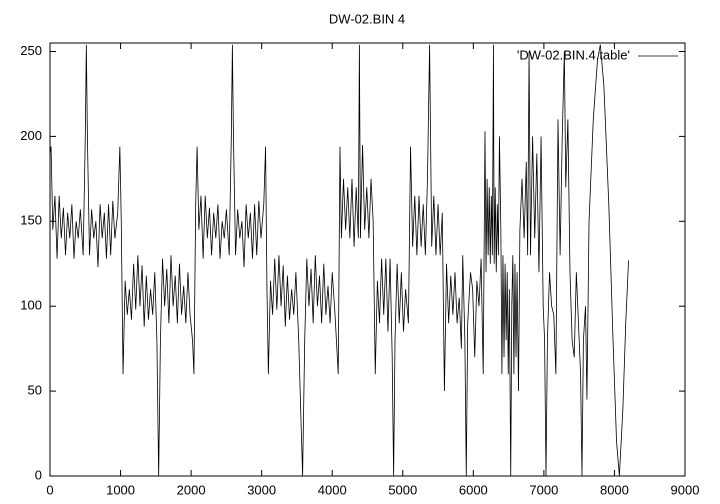 This screenshot has width=720, height=504. What do you see at coordinates (35, 390) in the screenshot?
I see `y-tick-label: 50` at bounding box center [35, 390].